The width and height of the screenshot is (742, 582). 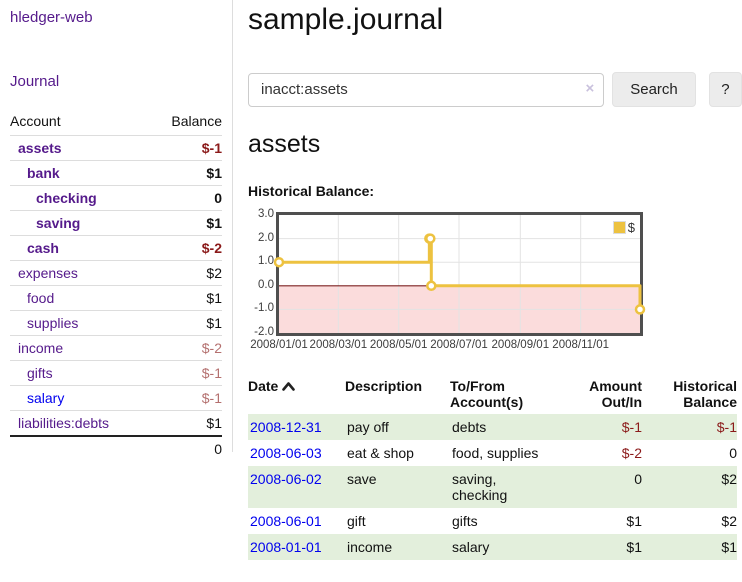 I want to click on search-button: Search, so click(x=654, y=89).